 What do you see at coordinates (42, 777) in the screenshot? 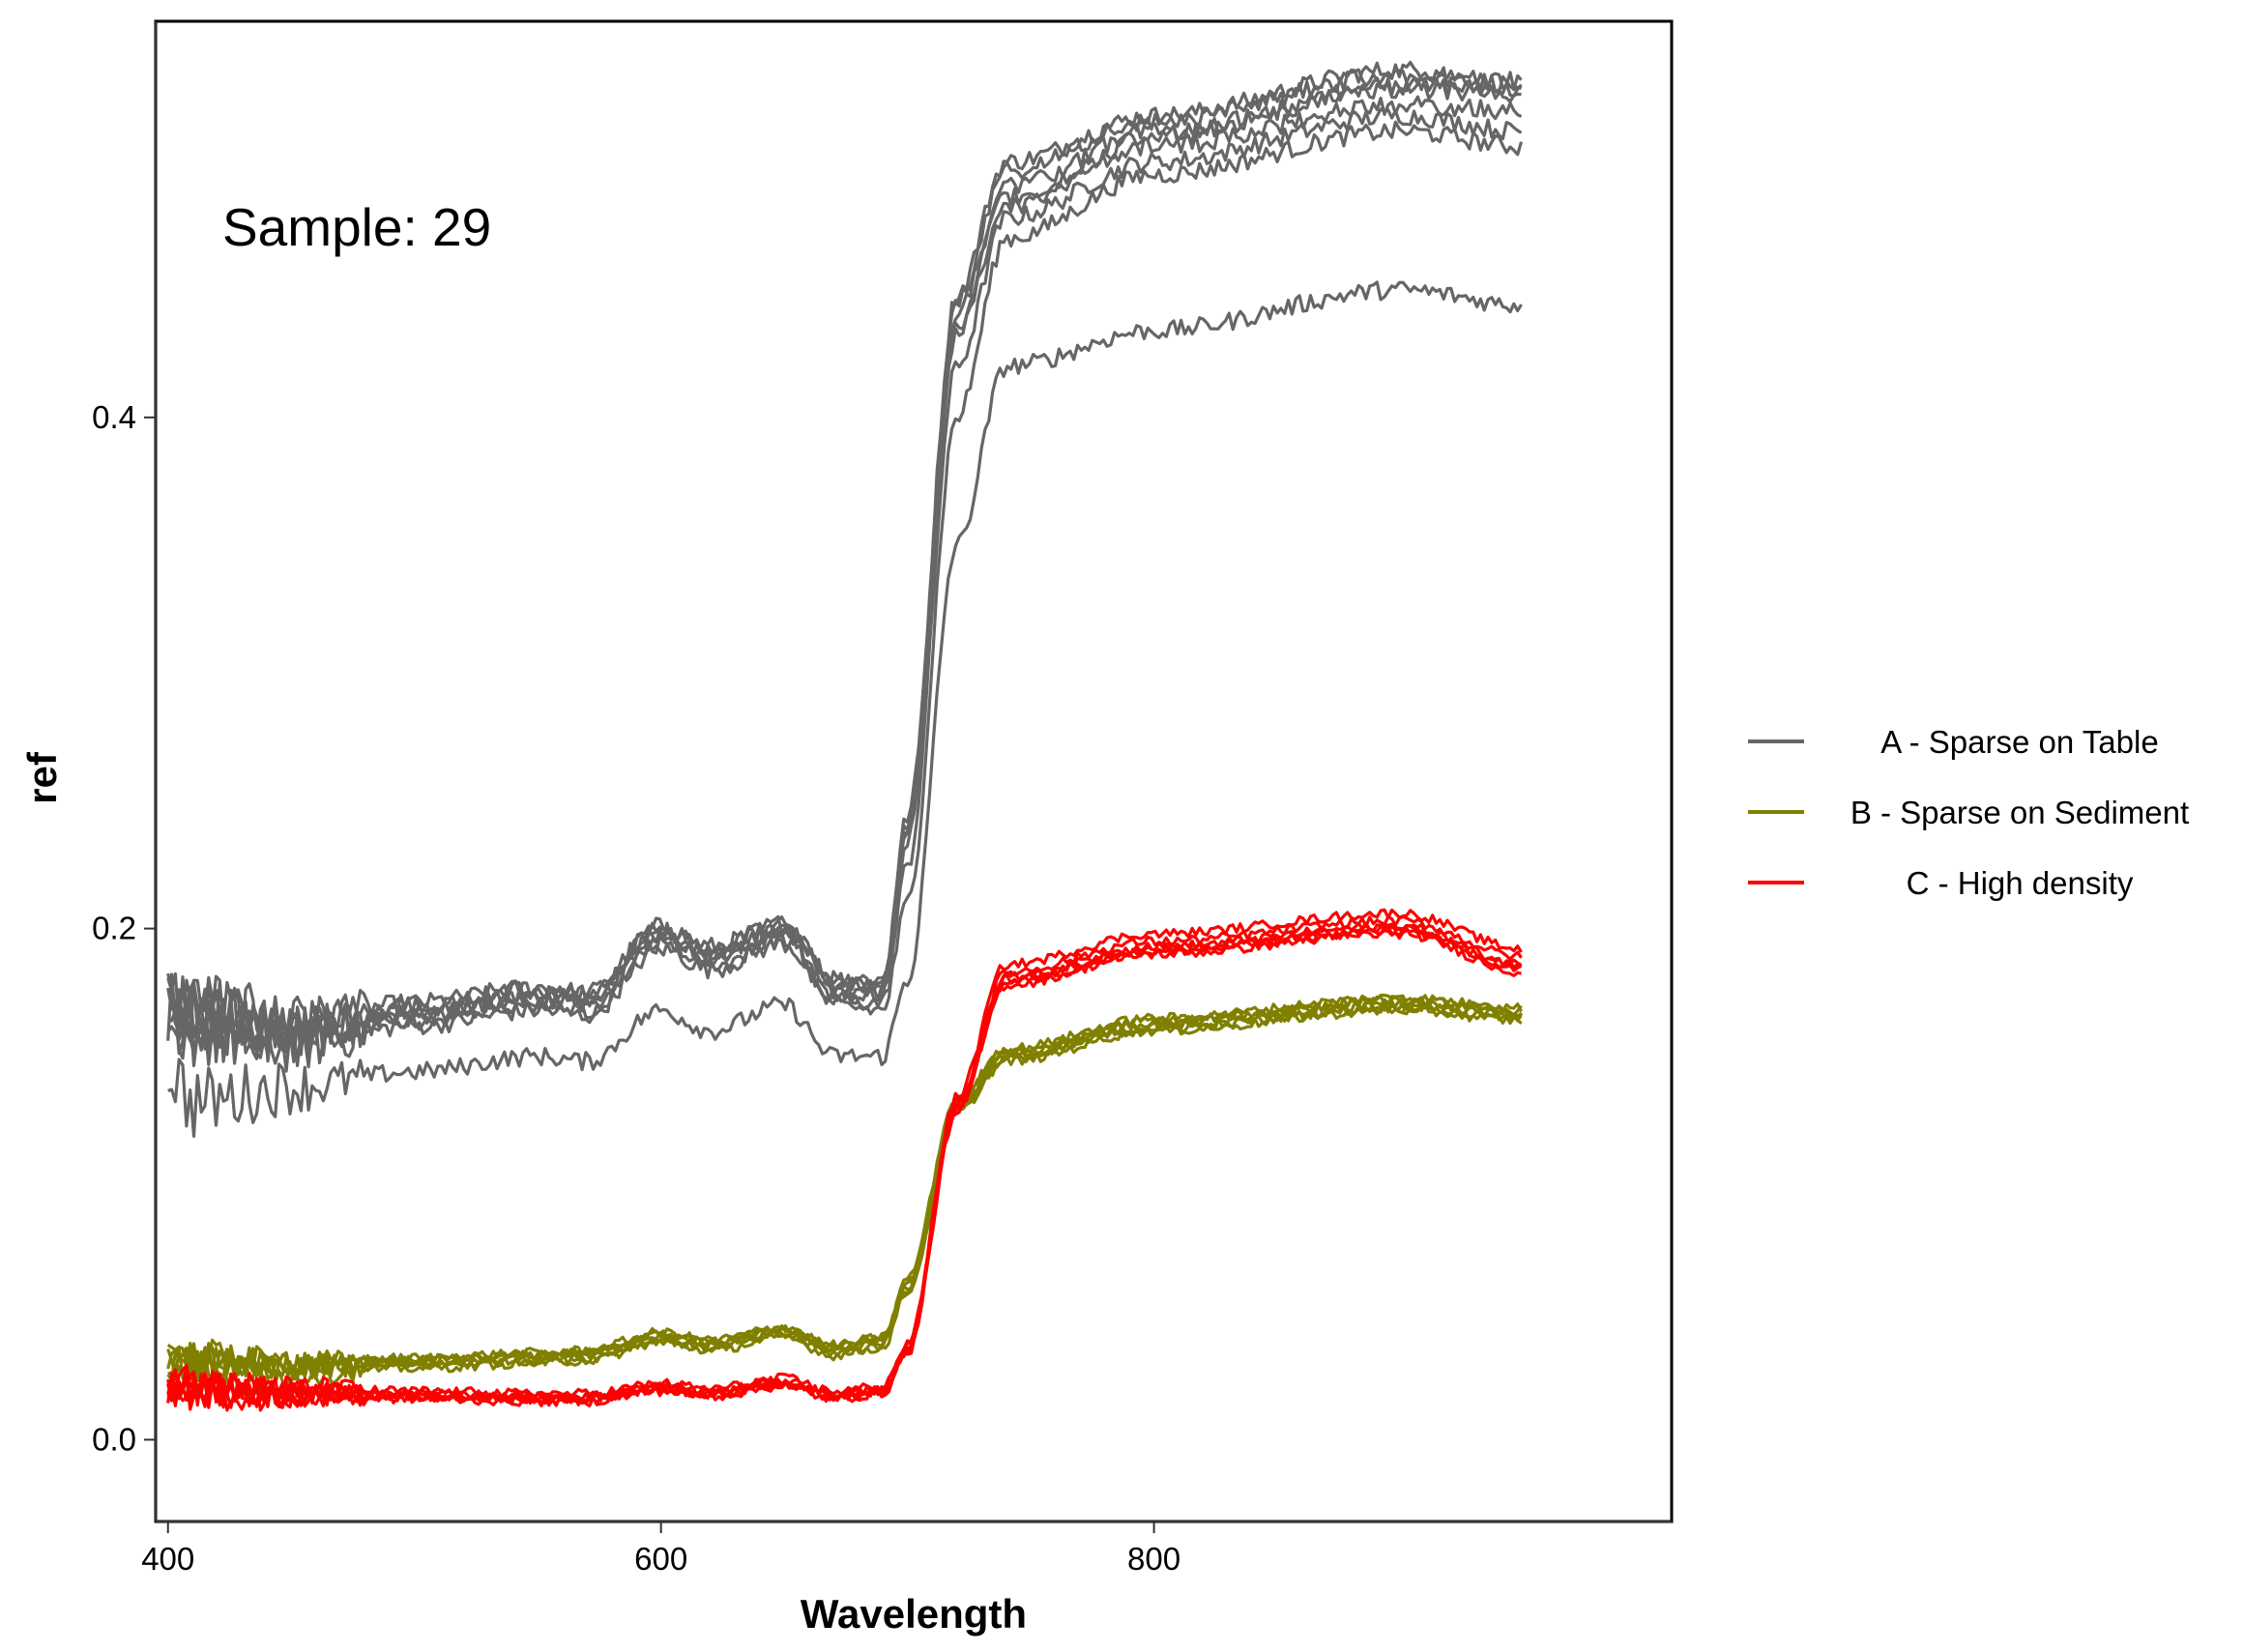
I see `y-axis-title: ref` at bounding box center [42, 777].